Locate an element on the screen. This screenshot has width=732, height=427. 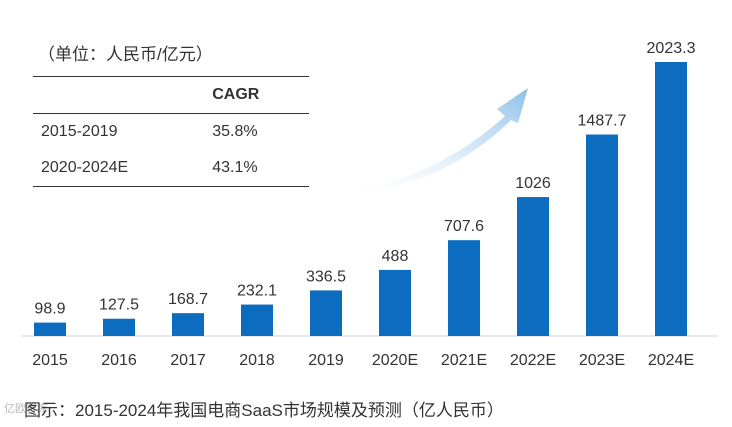
bar-2017 is located at coordinates (188, 324).